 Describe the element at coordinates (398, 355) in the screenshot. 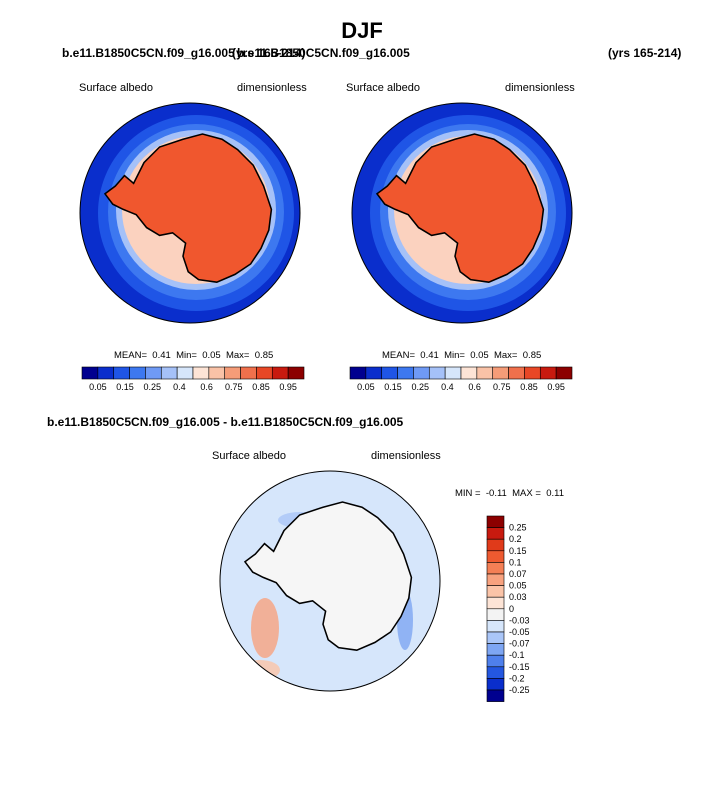

I see `mean-label-right: MEAN=` at that location.